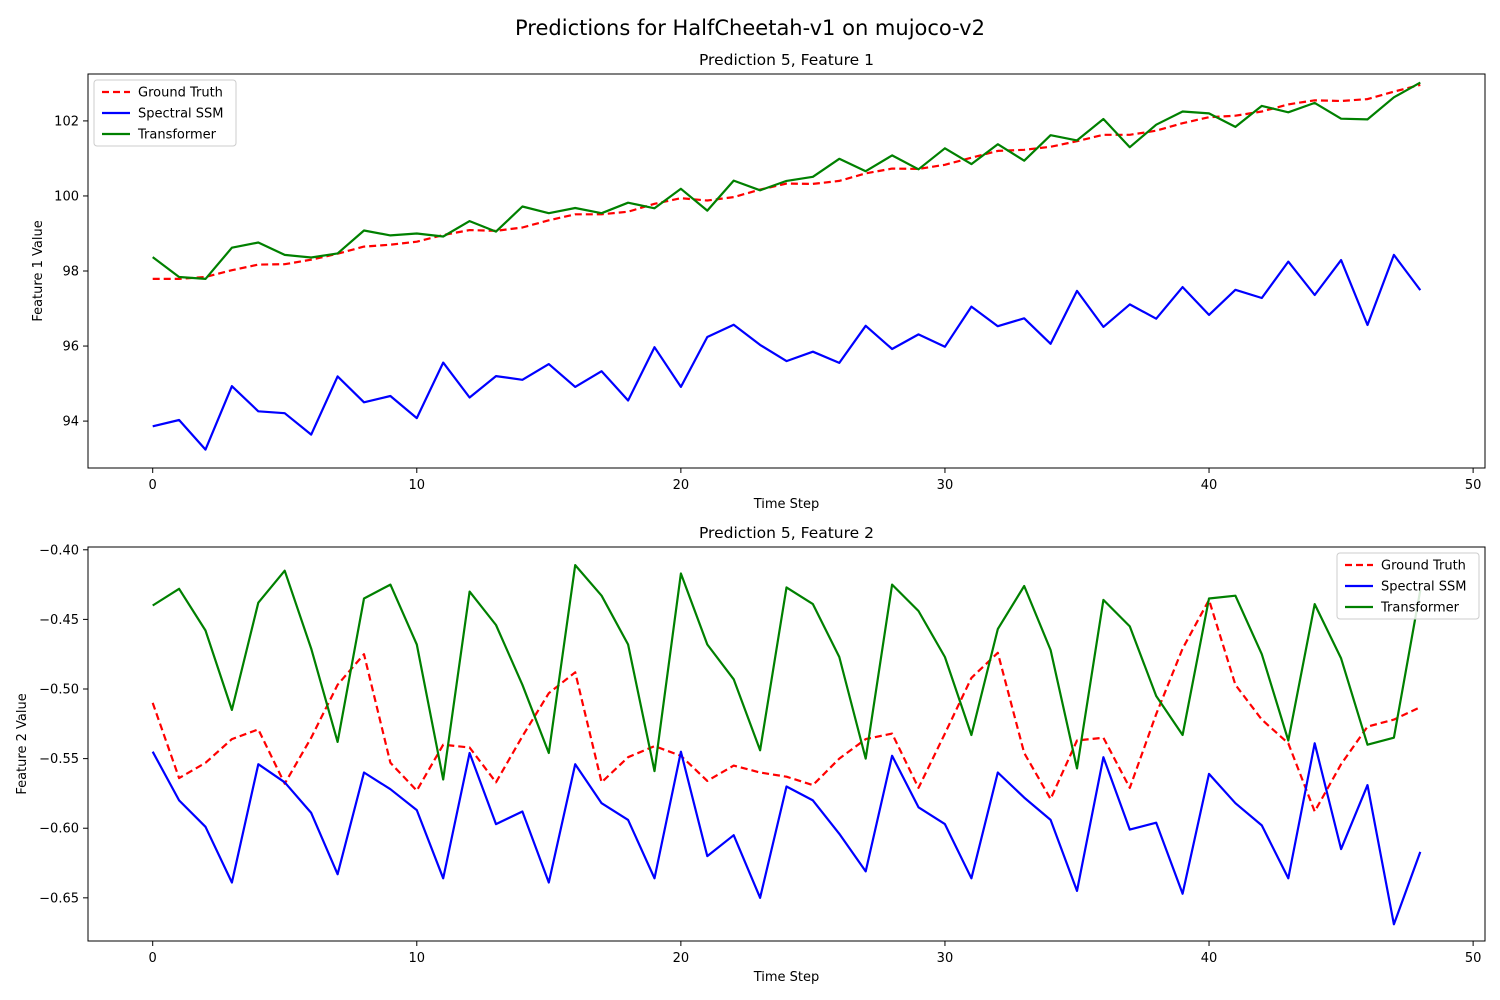 Image resolution: width=1500 pixels, height=1000 pixels. Describe the element at coordinates (70, 347) in the screenshot. I see `y-tick-label: 96` at that location.